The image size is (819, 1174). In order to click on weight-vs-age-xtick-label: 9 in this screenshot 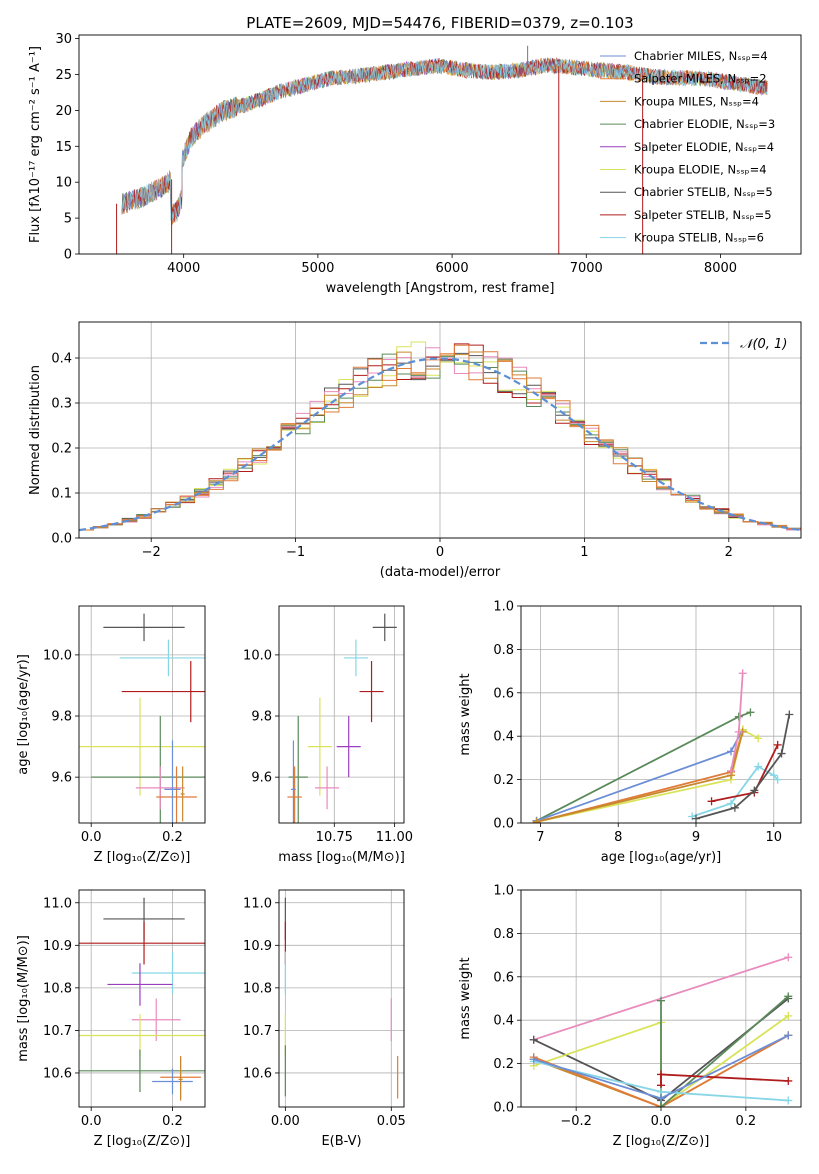, I will do `click(696, 837)`.